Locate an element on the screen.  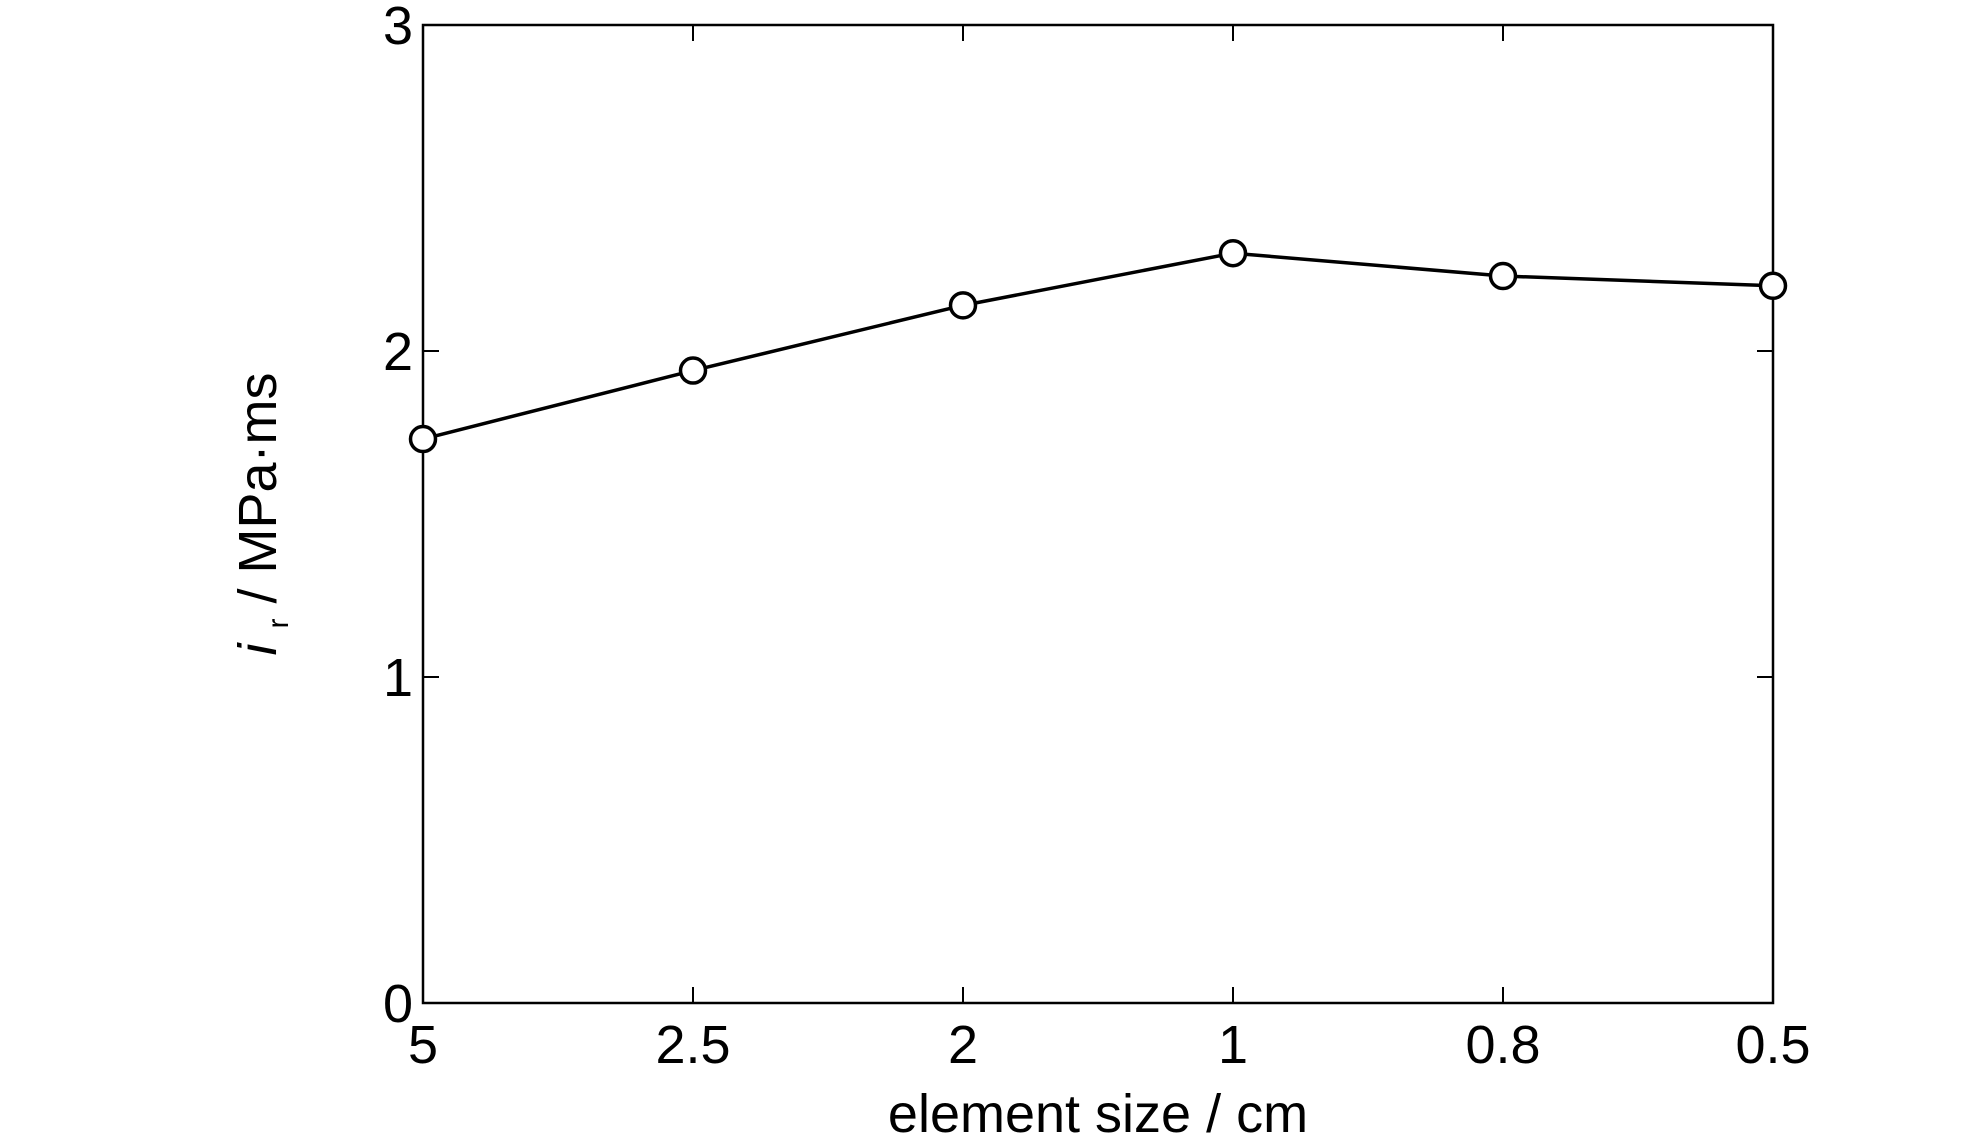
y-tick-label: 0 is located at coordinates (398, 1004).